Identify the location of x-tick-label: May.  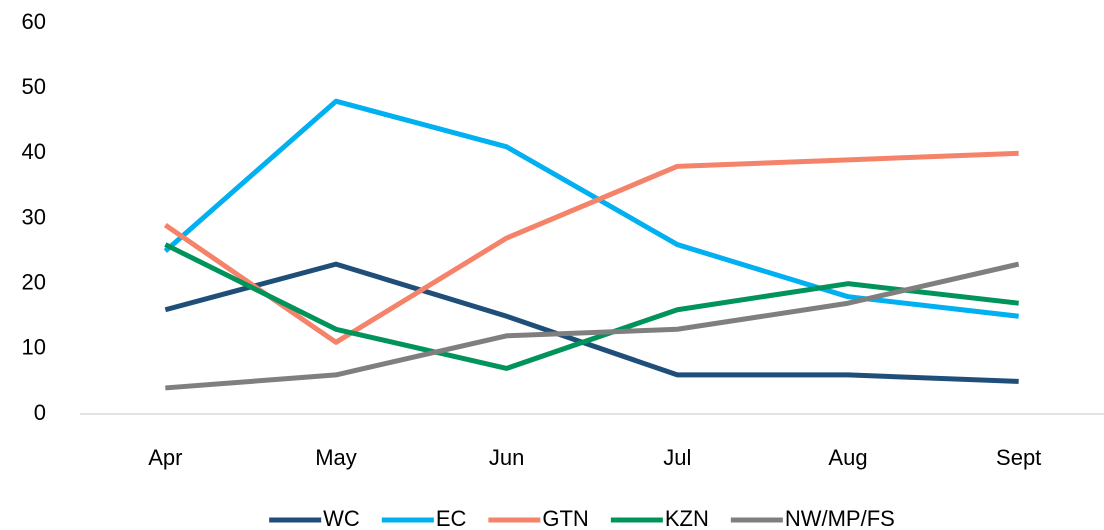
(336, 457).